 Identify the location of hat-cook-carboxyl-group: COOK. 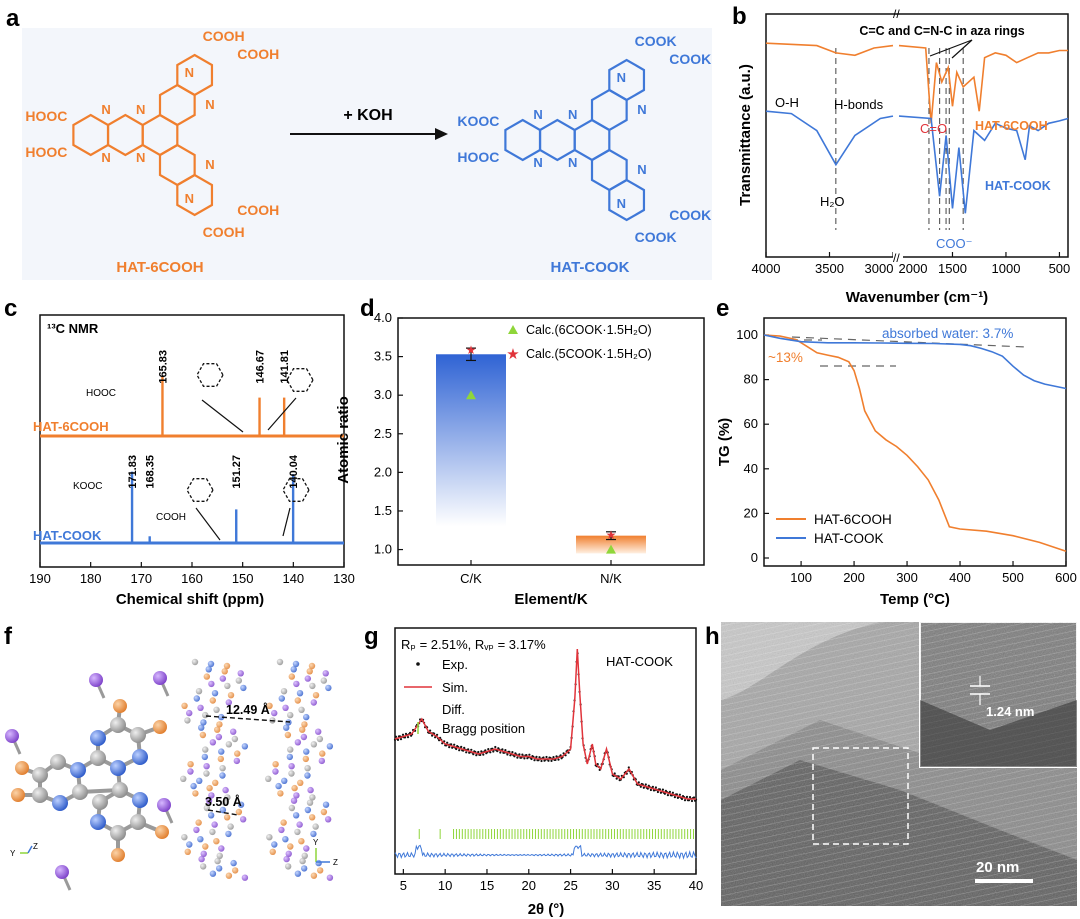
(690, 59).